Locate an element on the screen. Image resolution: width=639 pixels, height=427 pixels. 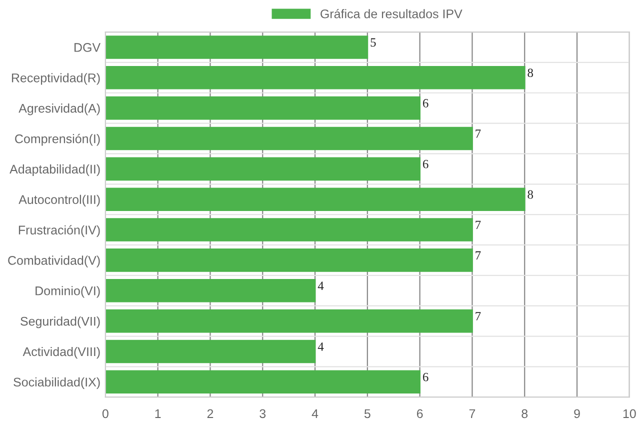
x-tick-label: 10 is located at coordinates (629, 413).